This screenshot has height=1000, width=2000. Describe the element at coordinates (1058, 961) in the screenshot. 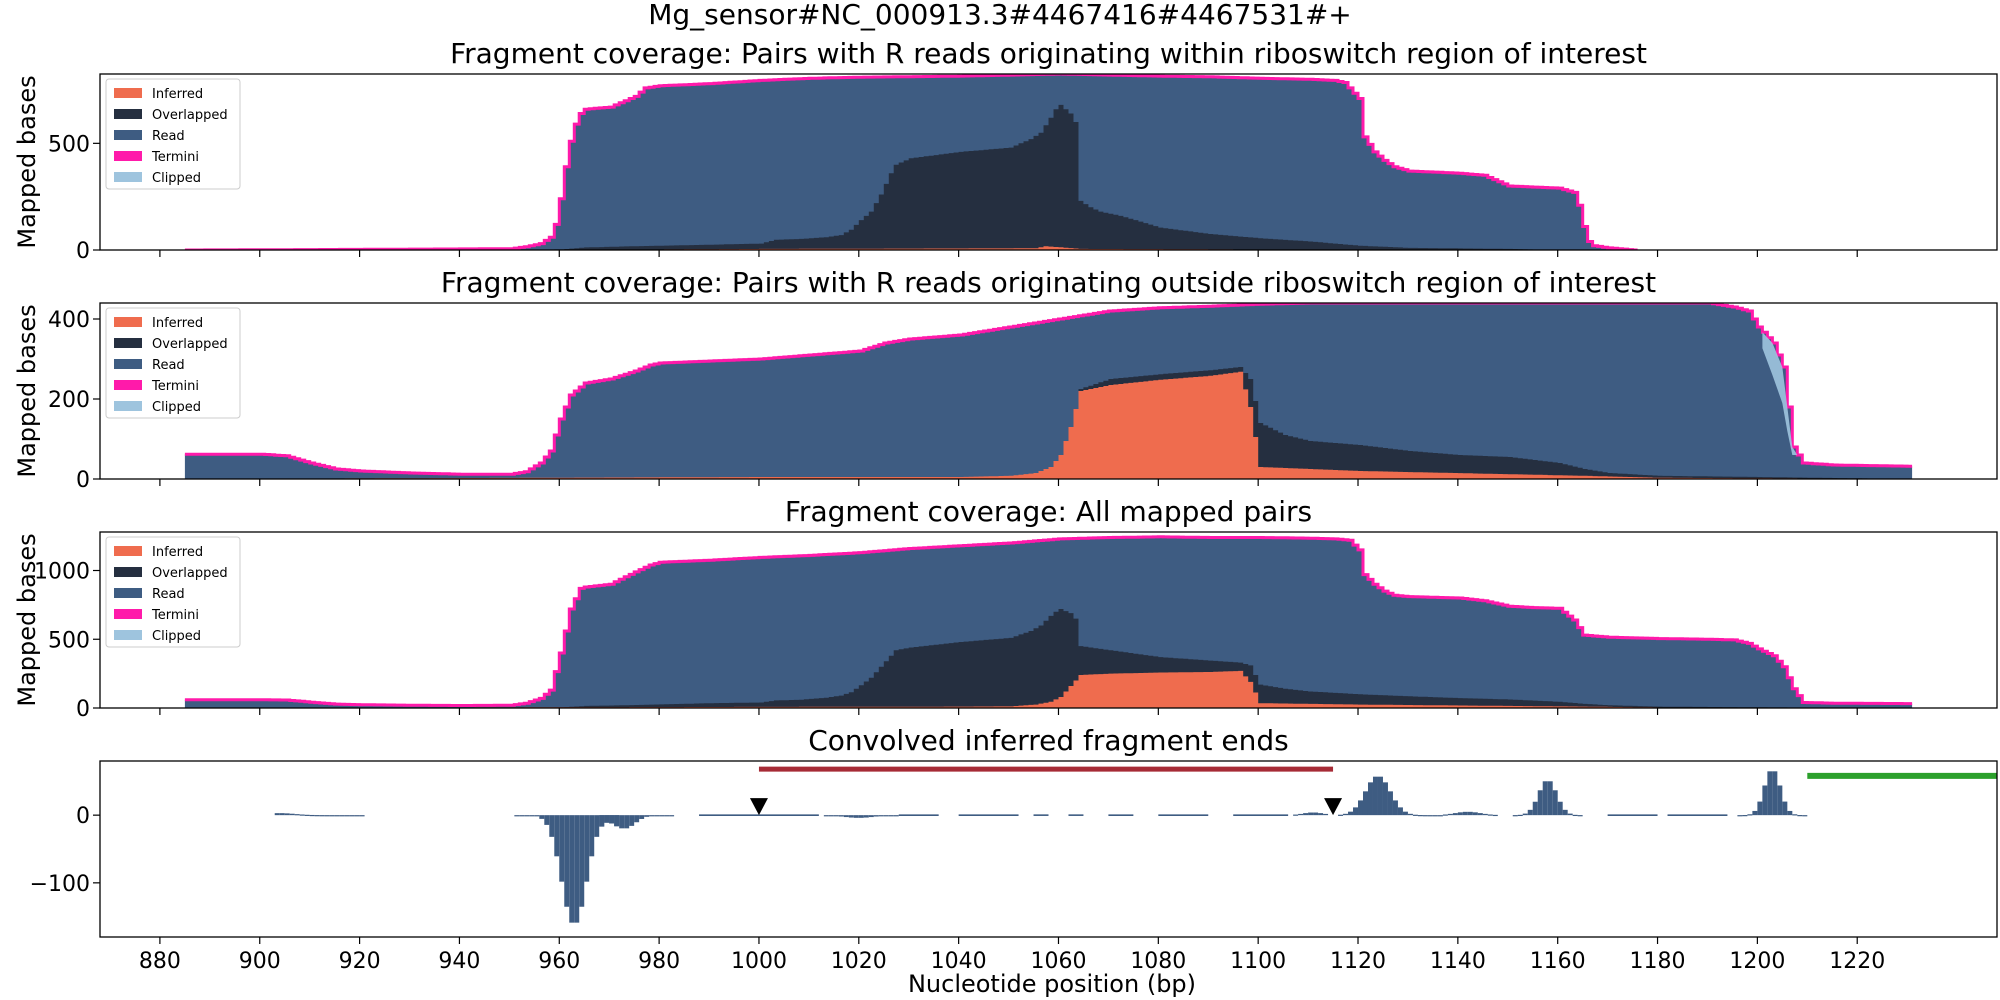

I see `x-tick-label: 1060` at that location.